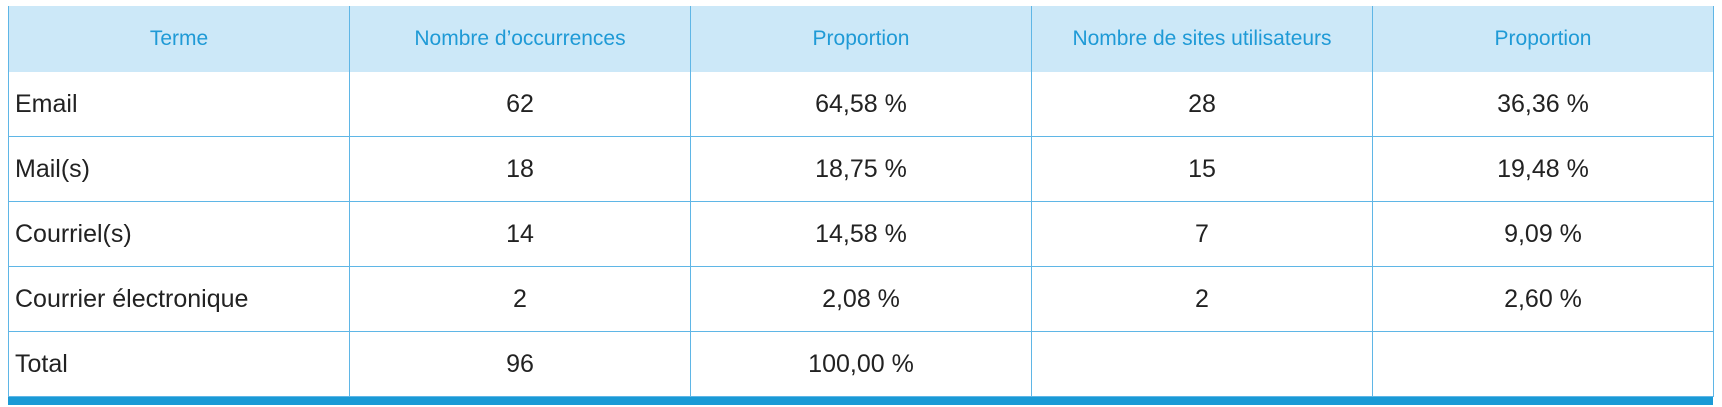  Describe the element at coordinates (520, 169) in the screenshot. I see `table-cell: 18` at that location.